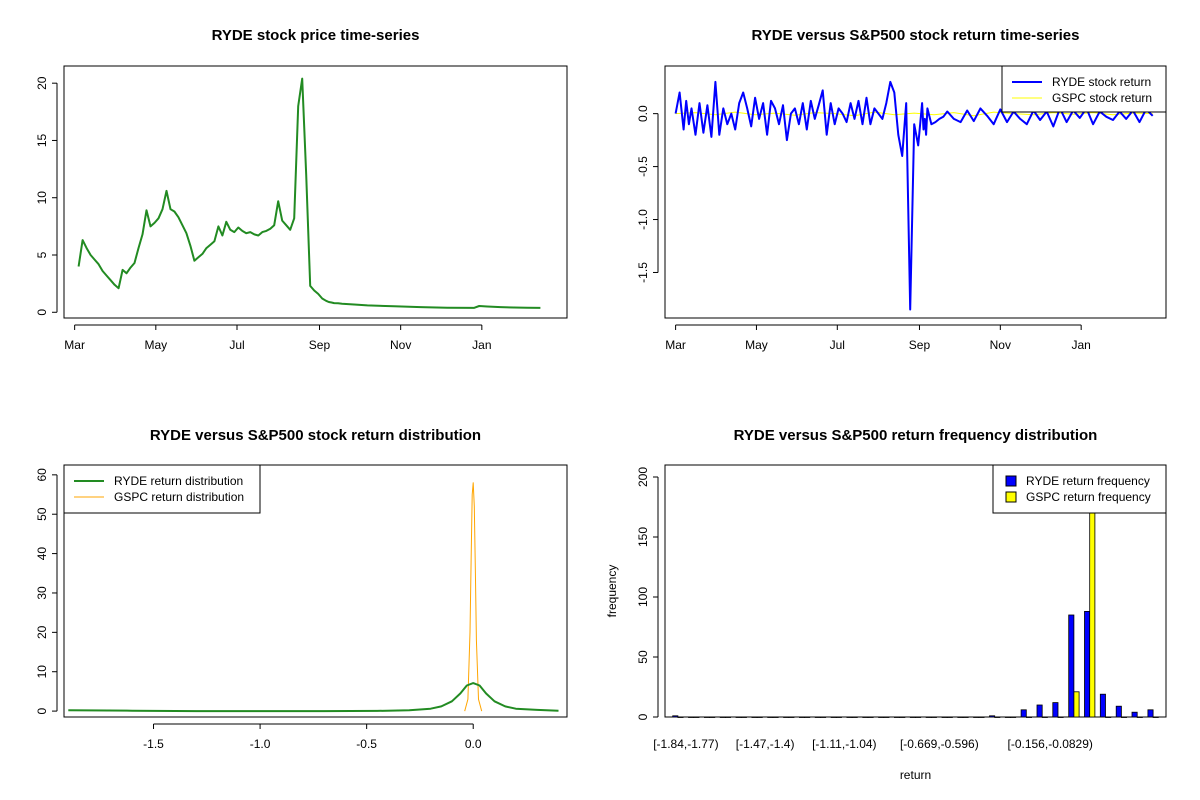  What do you see at coordinates (939, 744) in the screenshot?
I see `x-tick-label: [-0.669,-0.596)` at bounding box center [939, 744].